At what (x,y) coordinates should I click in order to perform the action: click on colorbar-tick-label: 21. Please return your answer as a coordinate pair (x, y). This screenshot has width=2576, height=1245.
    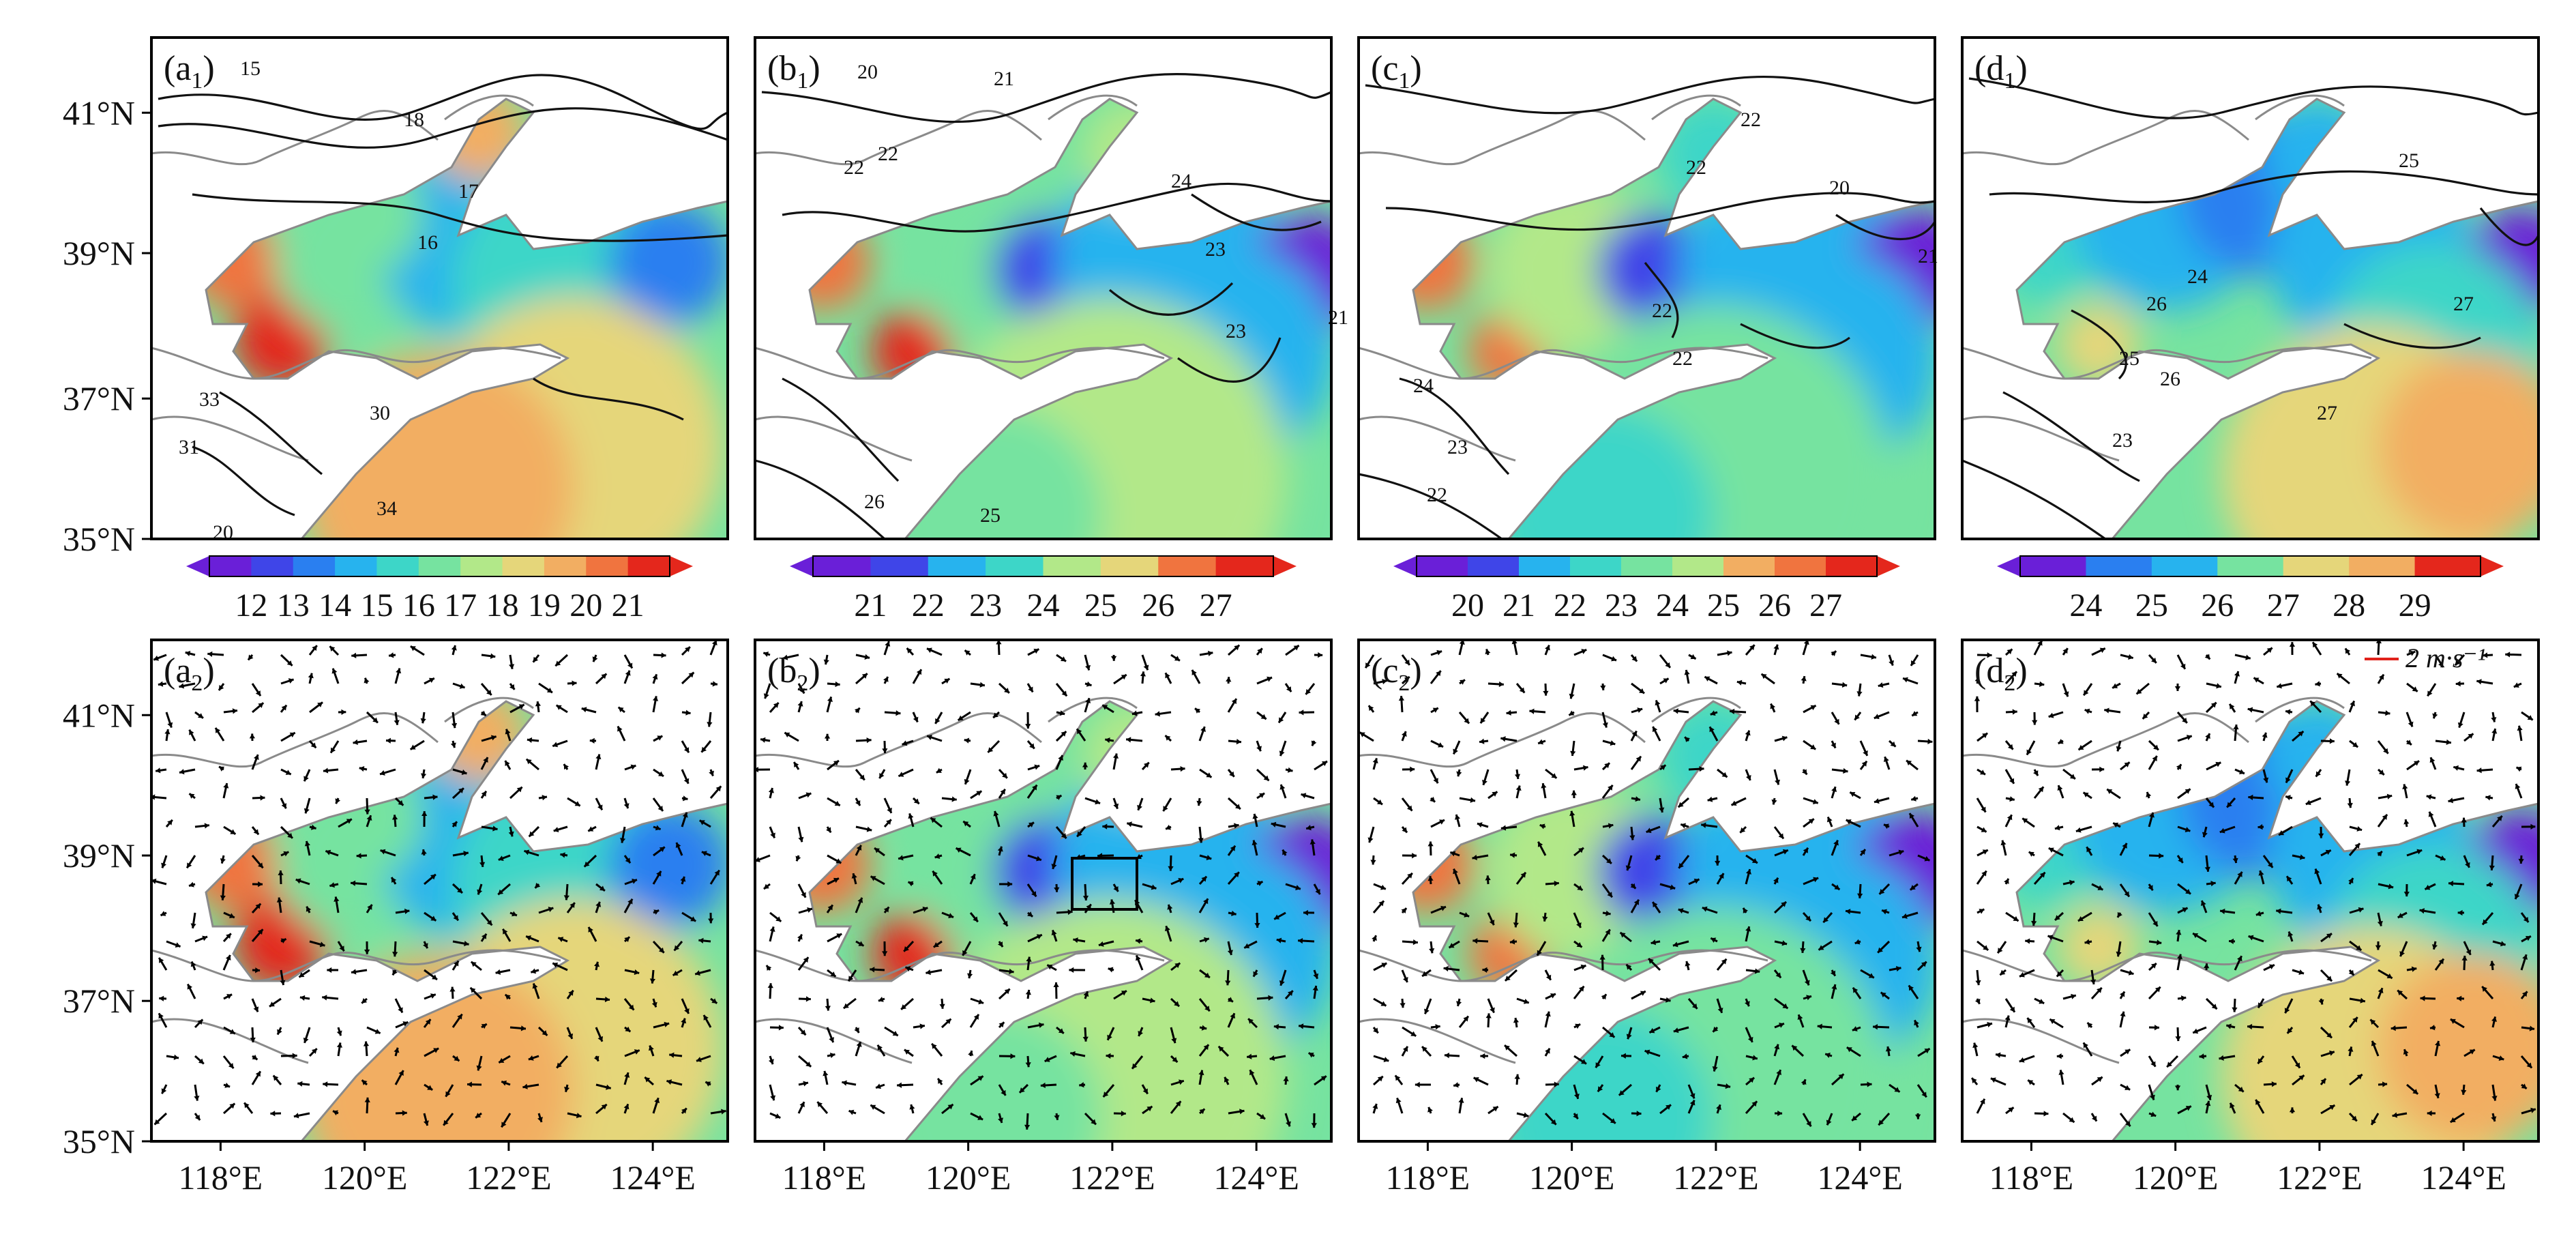
    Looking at the image, I should click on (870, 605).